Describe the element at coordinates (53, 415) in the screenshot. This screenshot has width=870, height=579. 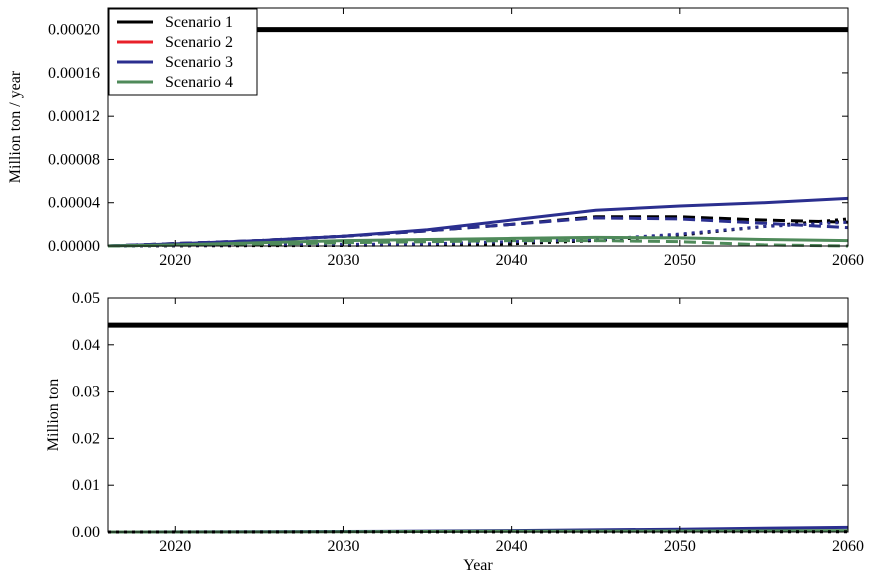
I see `y-axis-label: Million ton` at that location.